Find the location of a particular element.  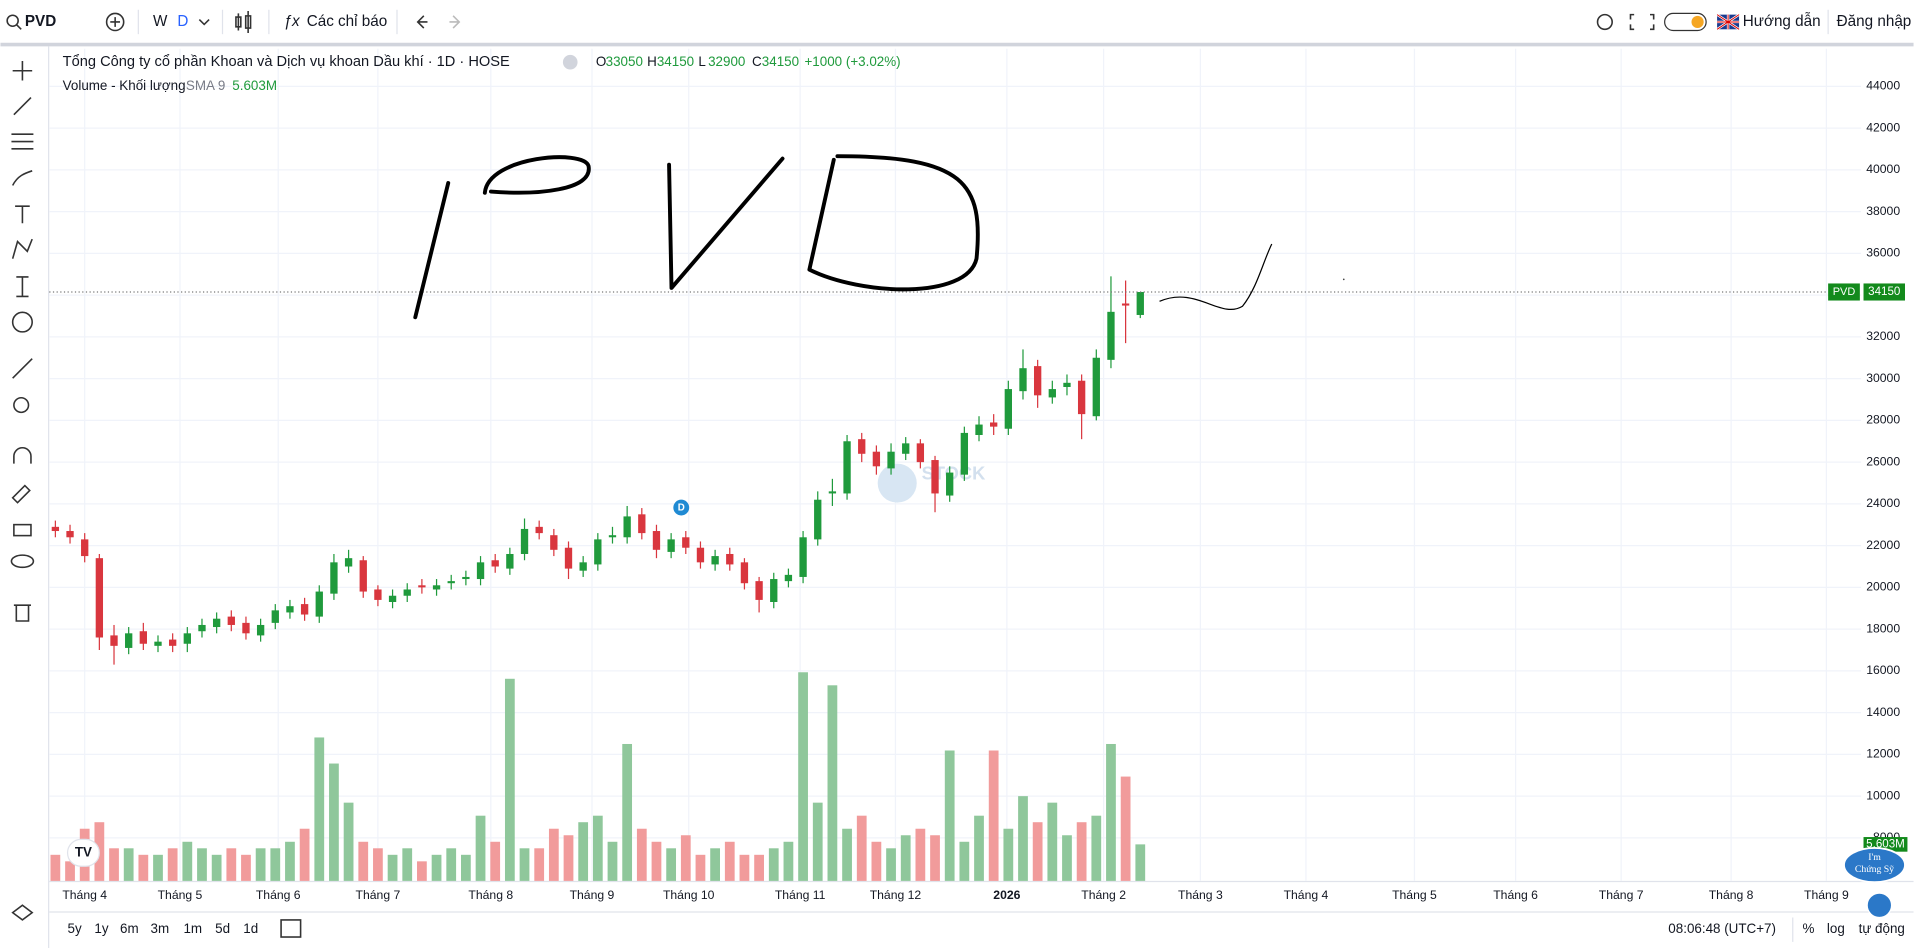

lock-draw-tool is located at coordinates (21, 494).